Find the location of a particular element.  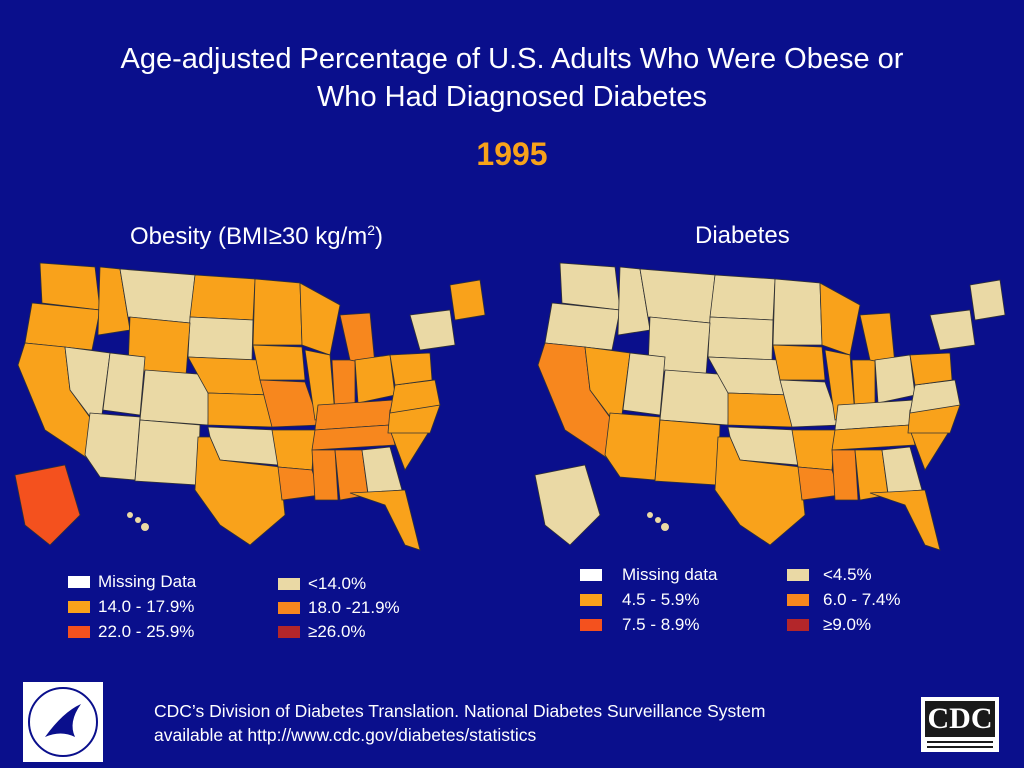

cdc-logo-text: CDC is located at coordinates (960, 719).